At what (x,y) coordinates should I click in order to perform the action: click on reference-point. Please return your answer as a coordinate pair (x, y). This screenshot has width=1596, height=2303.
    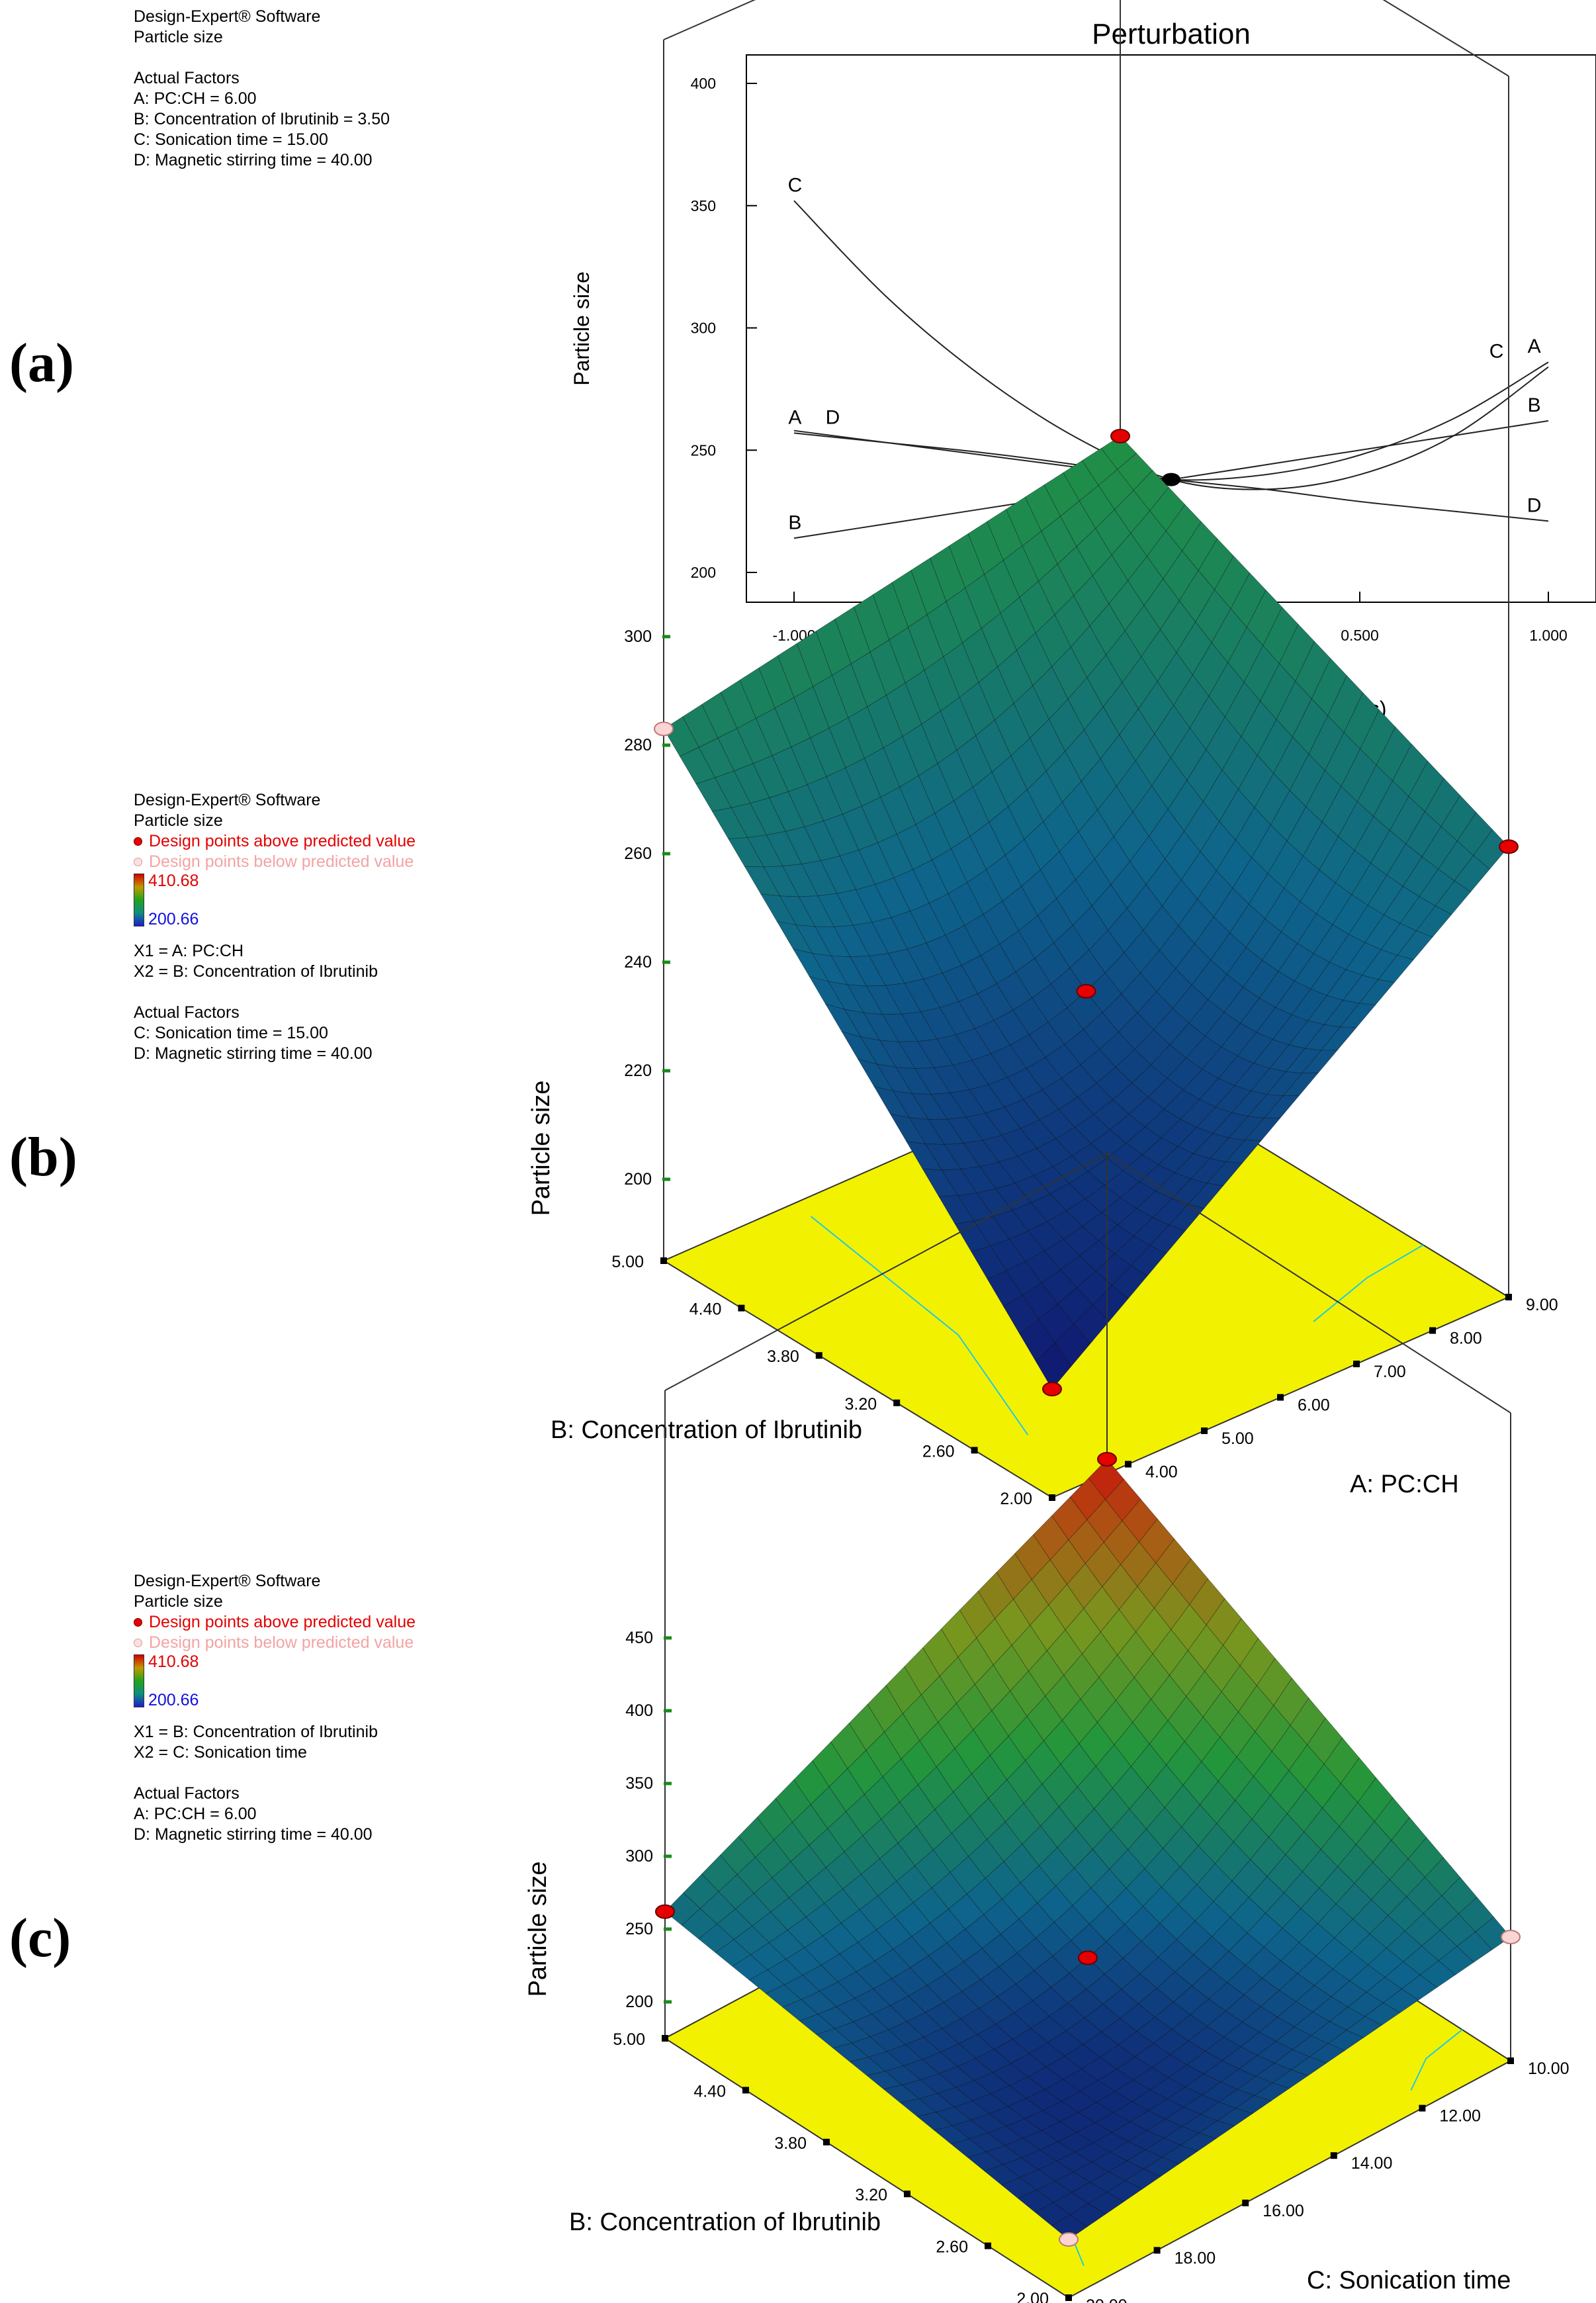
    Looking at the image, I should click on (1171, 479).